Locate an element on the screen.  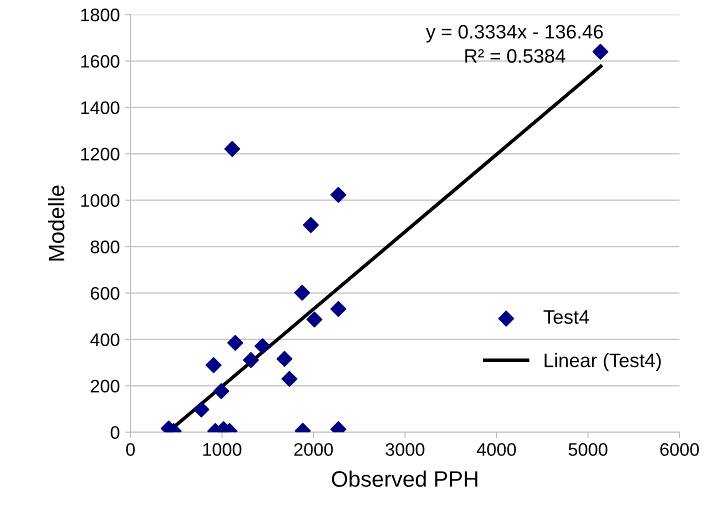
x-tick-label: 0 is located at coordinates (130, 449).